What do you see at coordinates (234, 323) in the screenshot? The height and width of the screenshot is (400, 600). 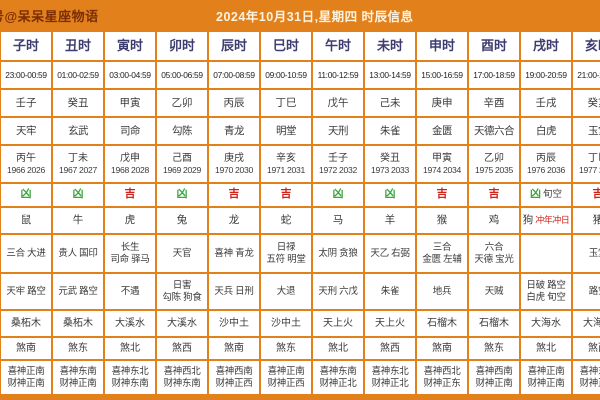 I see `nayin-cell: 沙中土` at bounding box center [234, 323].